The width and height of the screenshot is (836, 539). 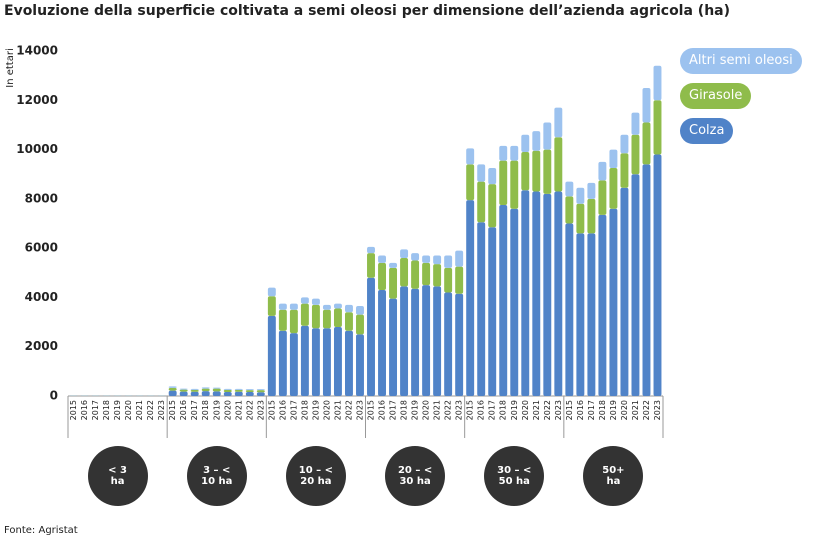 What do you see at coordinates (716, 96) in the screenshot?
I see `legend-item: Girasole` at bounding box center [716, 96].